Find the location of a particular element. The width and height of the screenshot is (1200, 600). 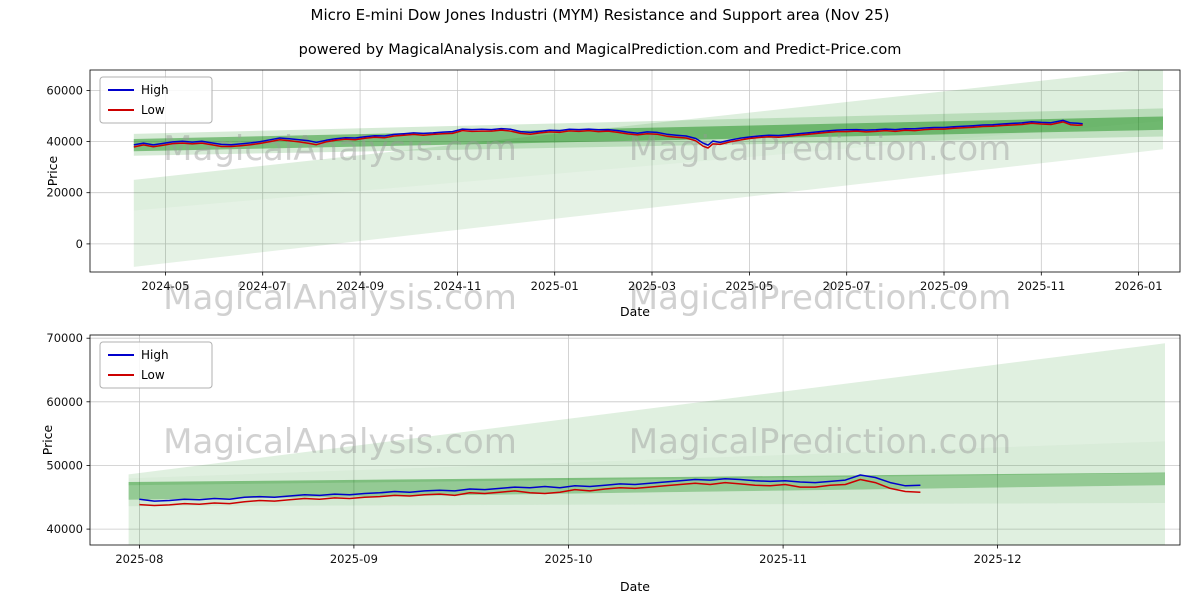

x-tick-label: 2025-10 is located at coordinates (568, 559).